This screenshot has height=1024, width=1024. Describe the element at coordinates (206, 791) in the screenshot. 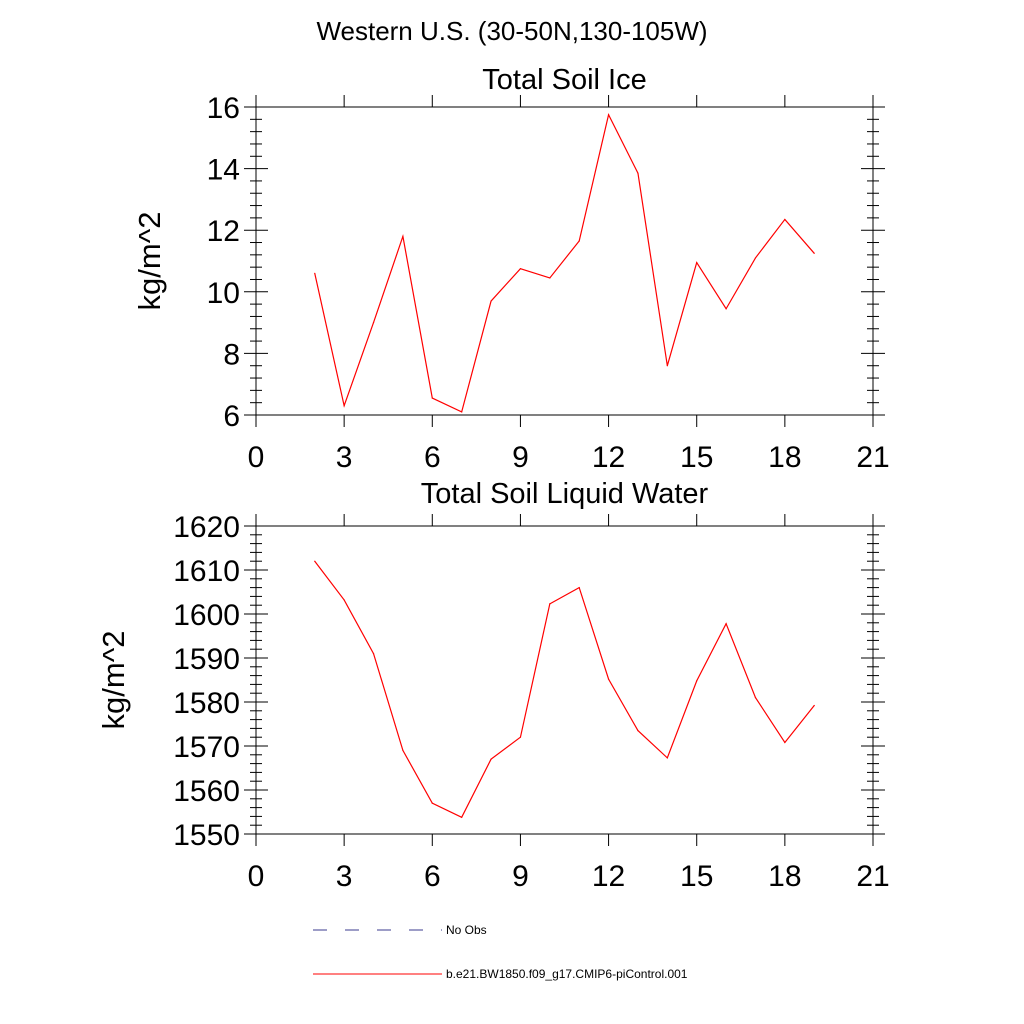

I see `y-tick-label: 1560` at that location.